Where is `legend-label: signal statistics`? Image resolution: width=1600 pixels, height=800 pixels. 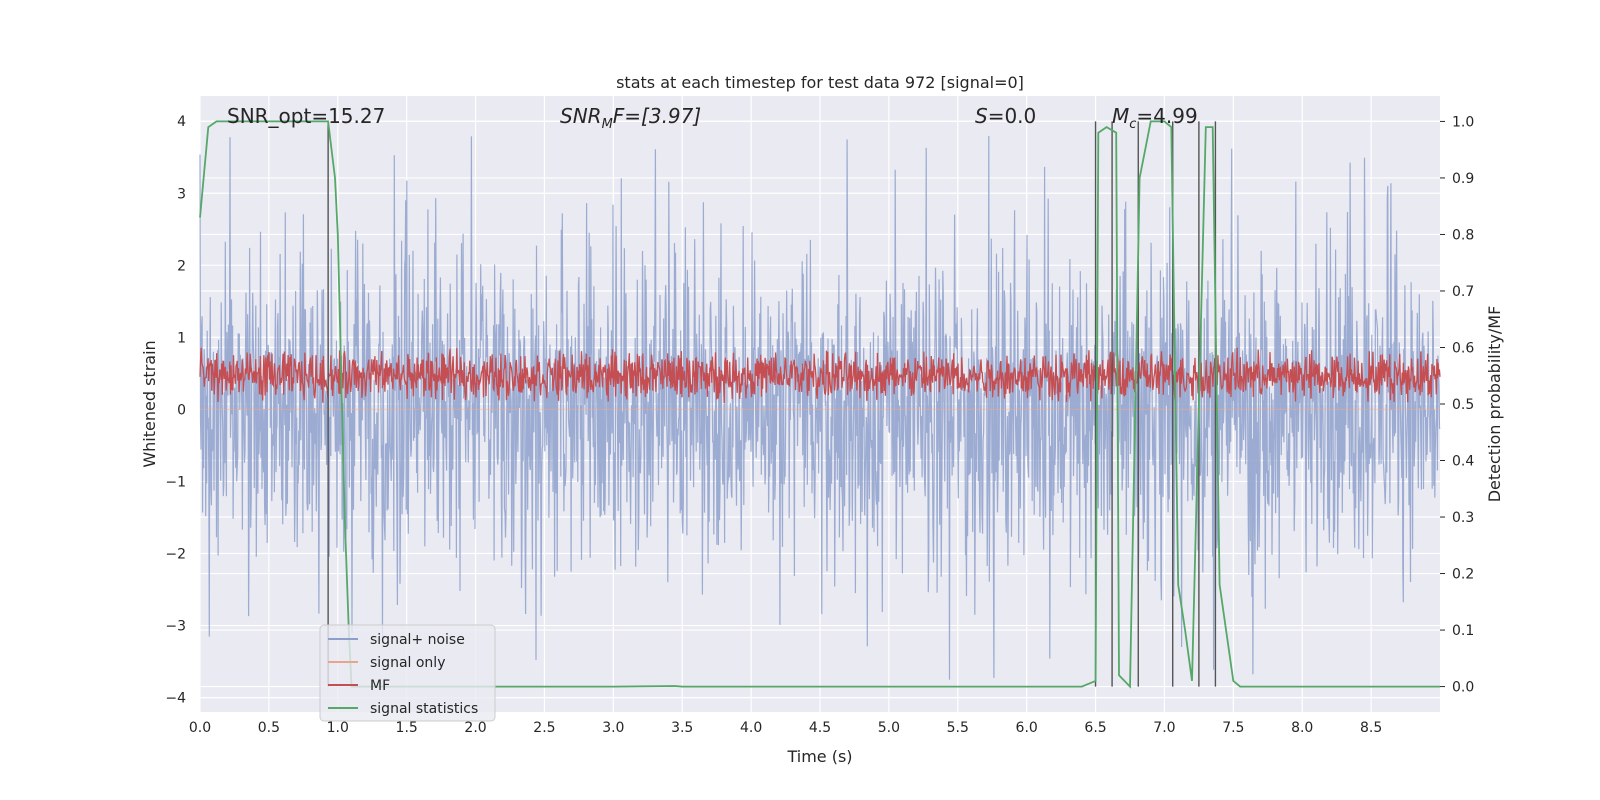
legend-label: signal statistics is located at coordinates (424, 709).